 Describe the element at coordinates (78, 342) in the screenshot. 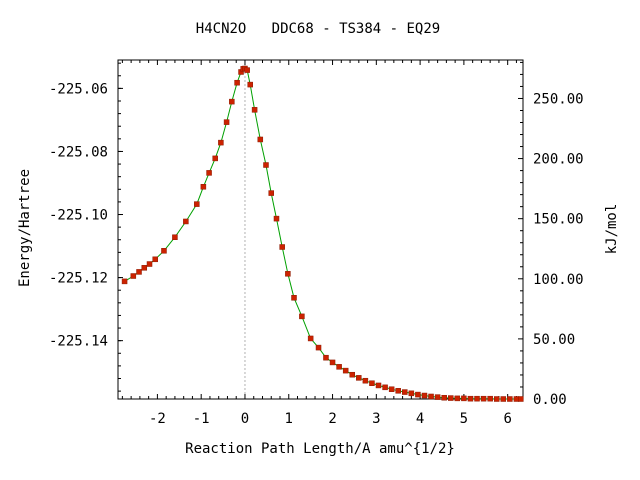

I see `y-tick-label: -225.14` at that location.